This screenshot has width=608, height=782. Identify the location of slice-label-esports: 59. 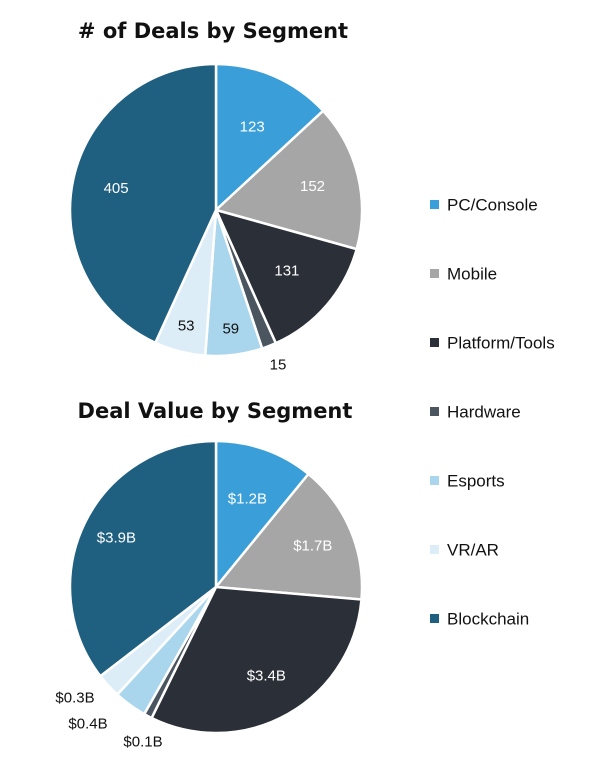
(230, 328).